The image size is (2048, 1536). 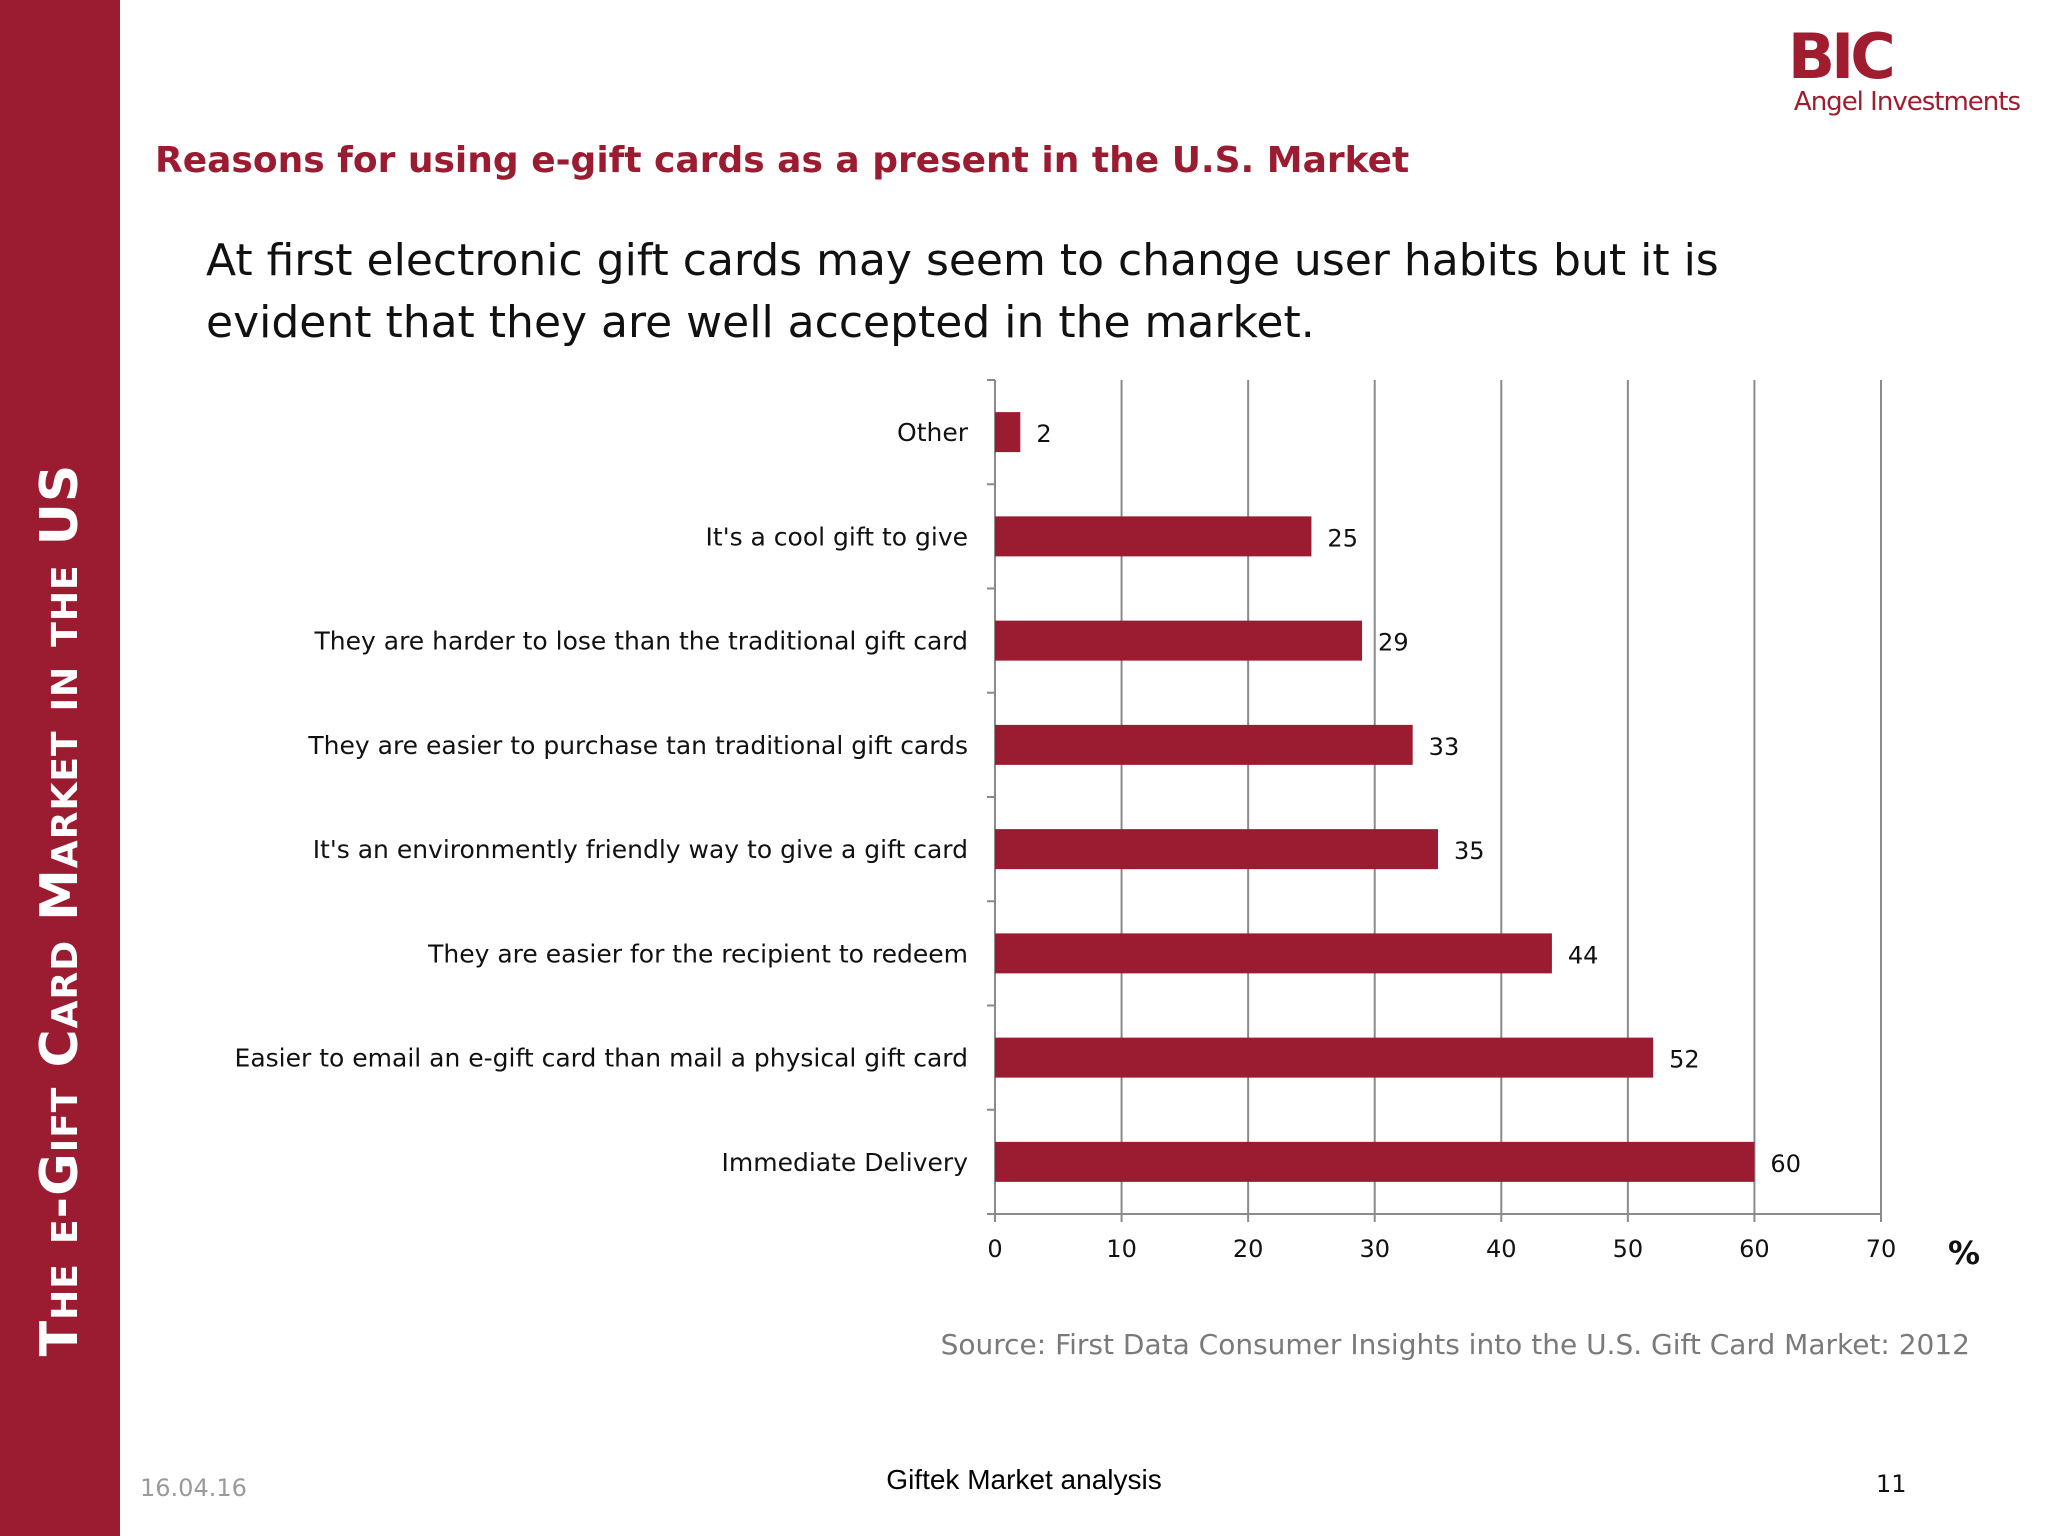 What do you see at coordinates (1904, 71) in the screenshot?
I see `logo: BIC Angel Investments` at bounding box center [1904, 71].